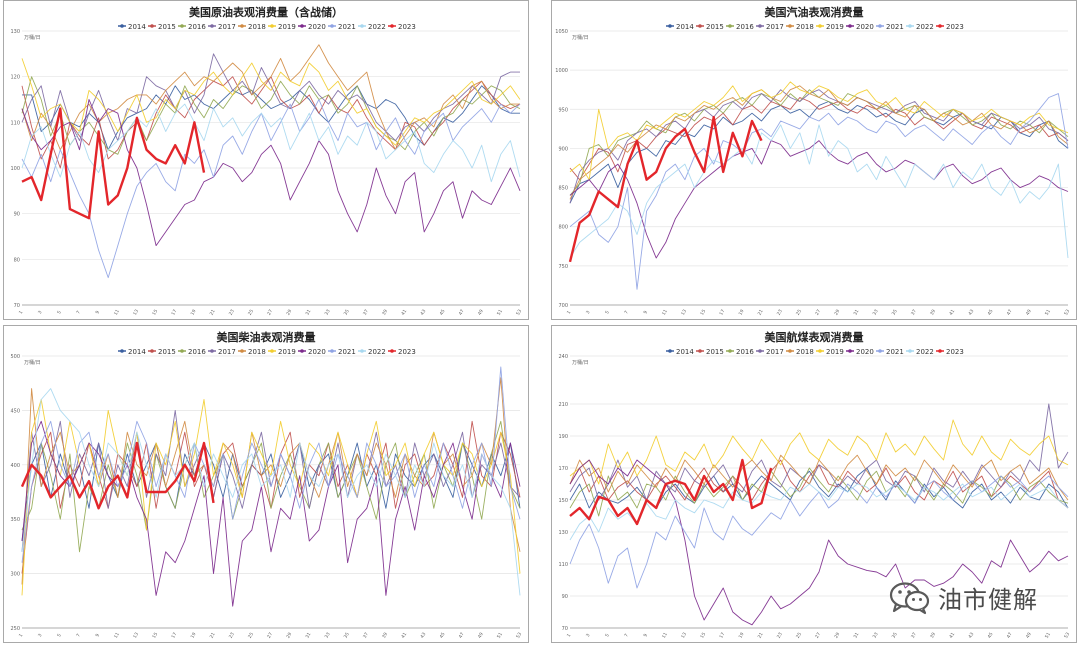  What do you see at coordinates (988, 600) in the screenshot?
I see `watermark-text: 油市健解` at bounding box center [988, 600].